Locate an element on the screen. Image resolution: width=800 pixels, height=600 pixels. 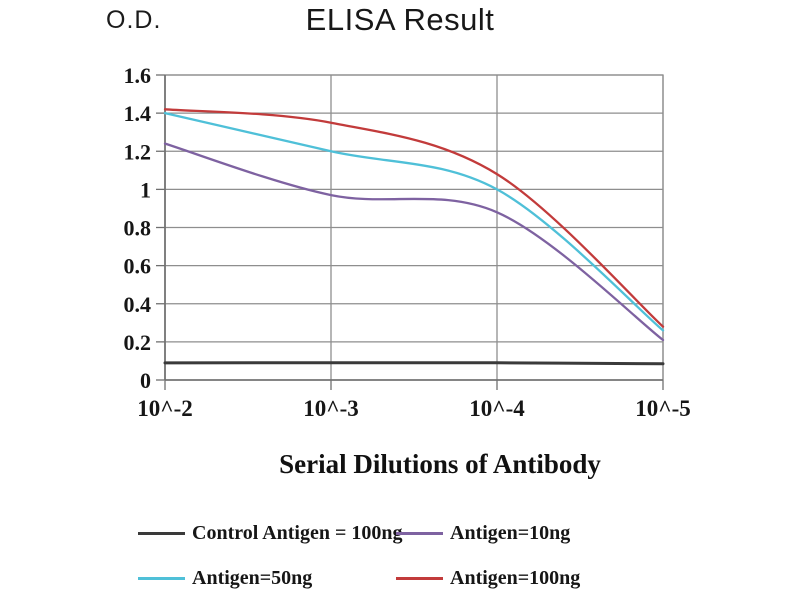
legend-item-antigen-10ng: Antigen=10ng is located at coordinates (483, 533).